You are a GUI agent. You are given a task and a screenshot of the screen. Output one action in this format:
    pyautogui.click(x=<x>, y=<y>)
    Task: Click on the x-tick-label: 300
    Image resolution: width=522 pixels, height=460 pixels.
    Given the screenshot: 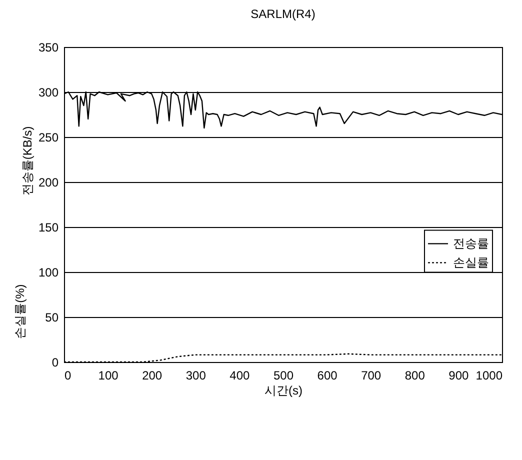 What is the action you would take?
    pyautogui.click(x=196, y=375)
    